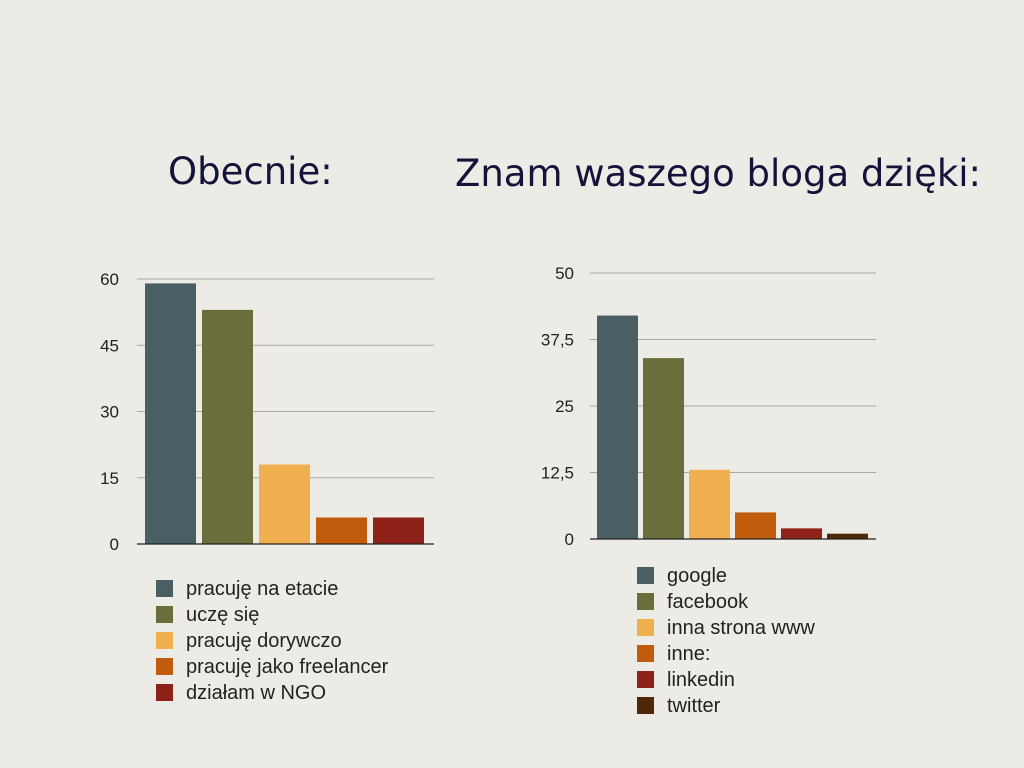  What do you see at coordinates (694, 706) in the screenshot?
I see `legend-label: twitter` at bounding box center [694, 706].